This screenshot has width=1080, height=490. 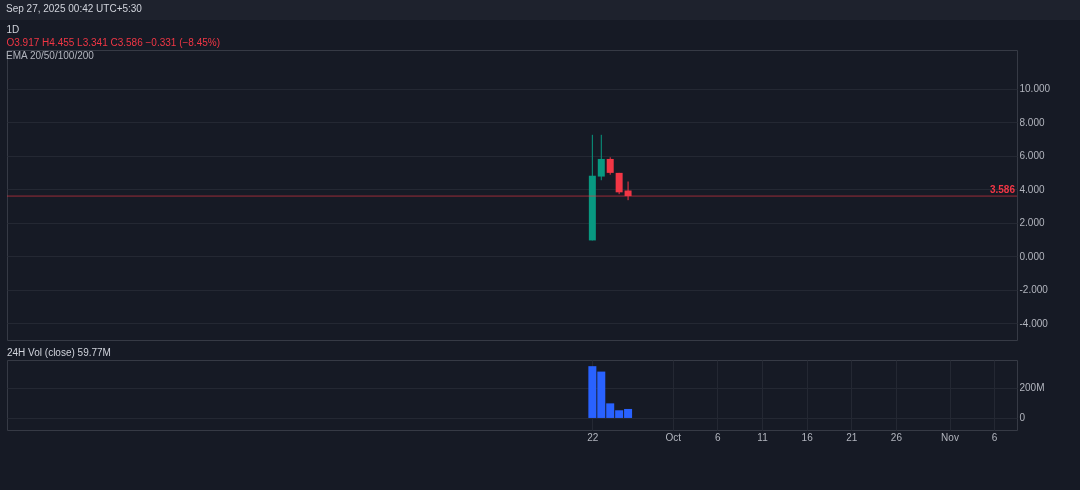 What do you see at coordinates (1032, 156) in the screenshot?
I see `y-tick-label: 6.000` at bounding box center [1032, 156].